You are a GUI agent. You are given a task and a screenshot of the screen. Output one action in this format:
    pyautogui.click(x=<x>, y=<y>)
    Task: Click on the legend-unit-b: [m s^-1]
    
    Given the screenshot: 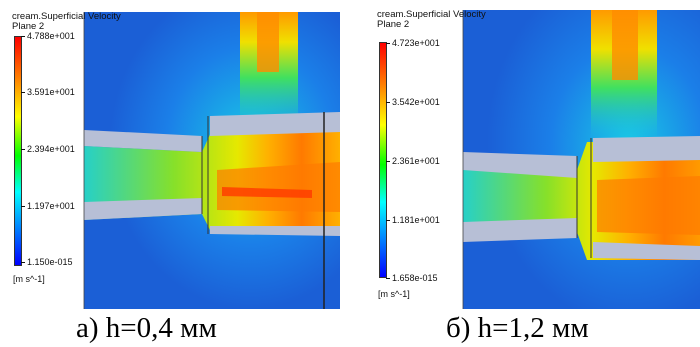 What is the action you would take?
    pyautogui.click(x=394, y=294)
    